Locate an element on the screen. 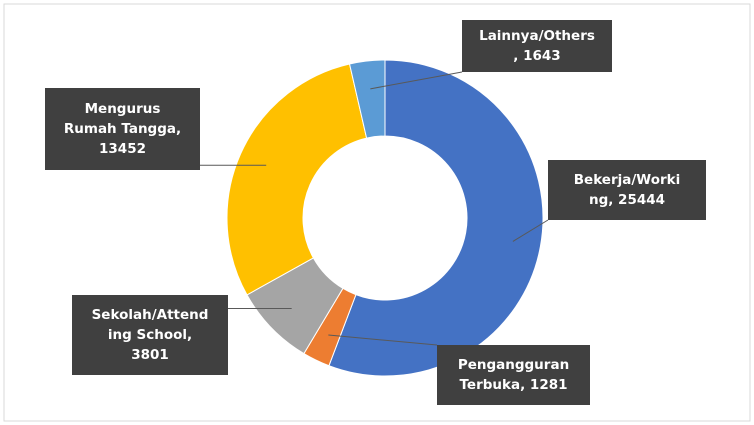  data-label: Lainnya/Others , 1643 is located at coordinates (537, 46).